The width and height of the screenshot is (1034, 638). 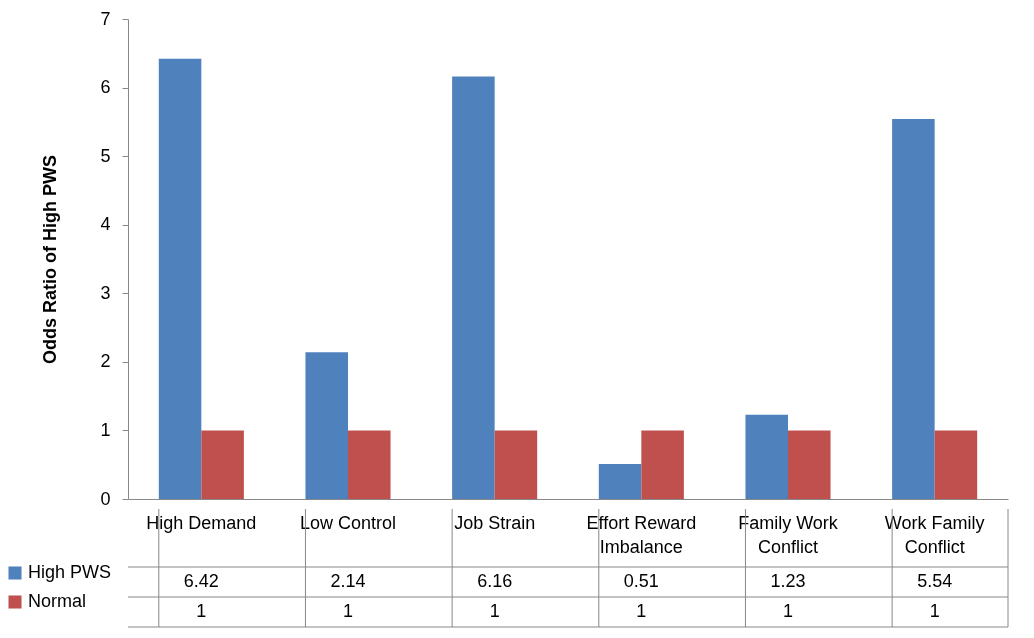 What do you see at coordinates (105, 18) in the screenshot?
I see `y-tick-label: 7` at bounding box center [105, 18].